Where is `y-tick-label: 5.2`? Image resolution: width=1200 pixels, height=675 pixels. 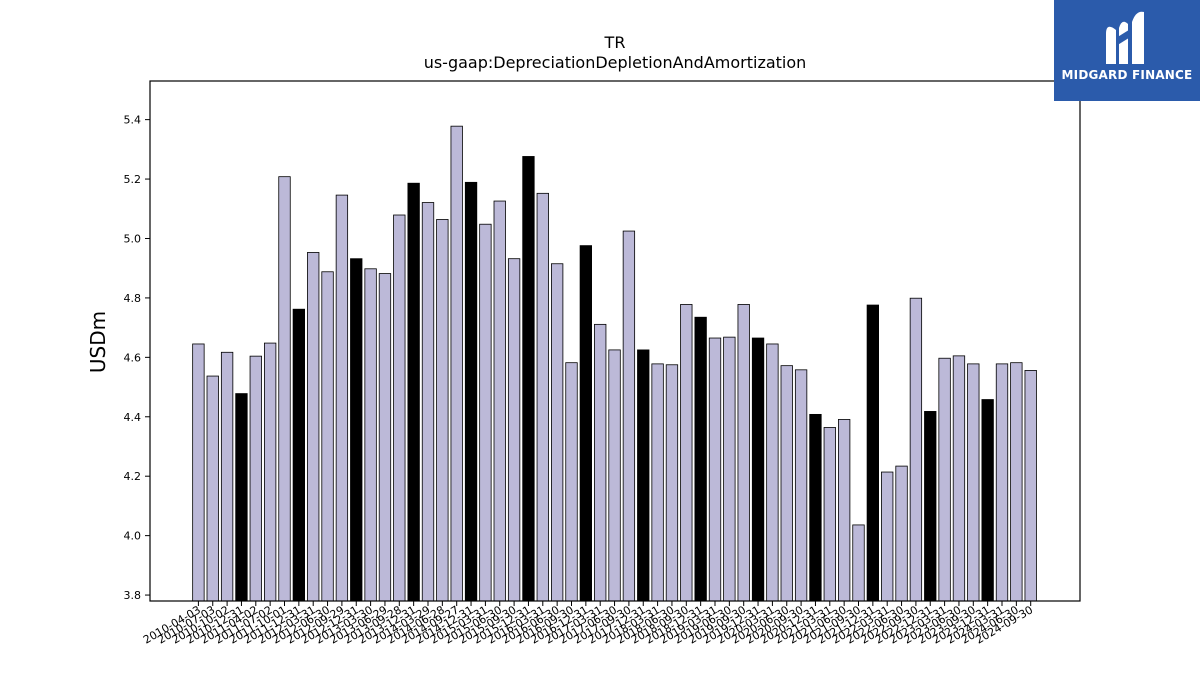 y-tick-label: 5.2 is located at coordinates (133, 179).